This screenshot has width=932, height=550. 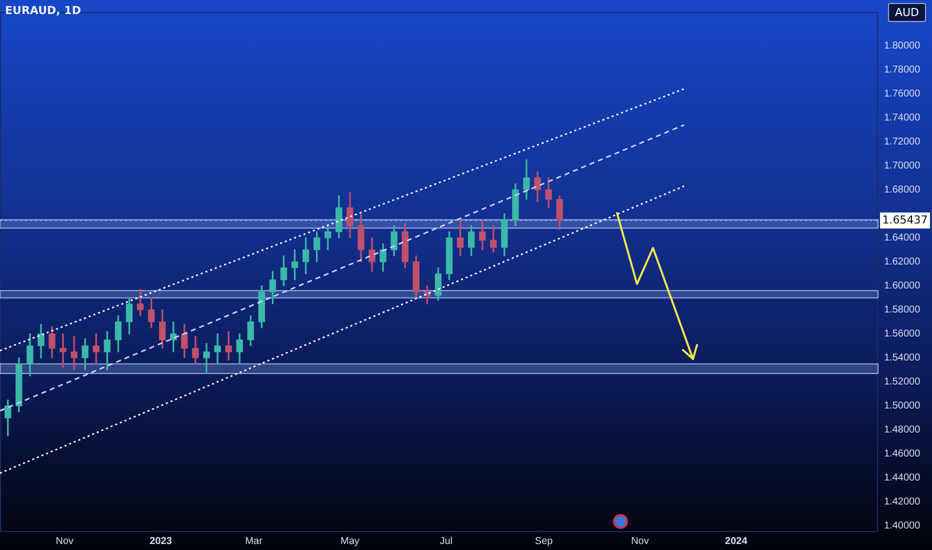 What do you see at coordinates (902, 430) in the screenshot?
I see `y-tick-label: 1.48000` at bounding box center [902, 430].